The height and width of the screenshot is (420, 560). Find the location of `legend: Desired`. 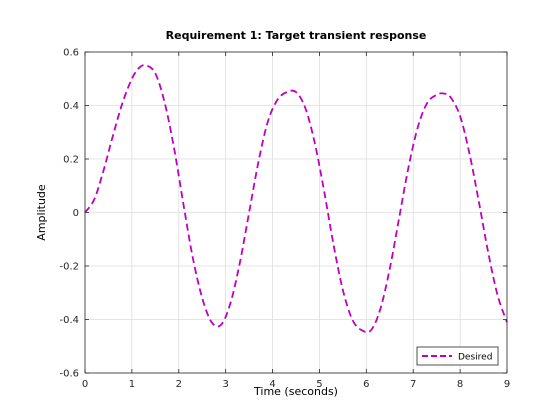

legend: Desired is located at coordinates (457, 356).